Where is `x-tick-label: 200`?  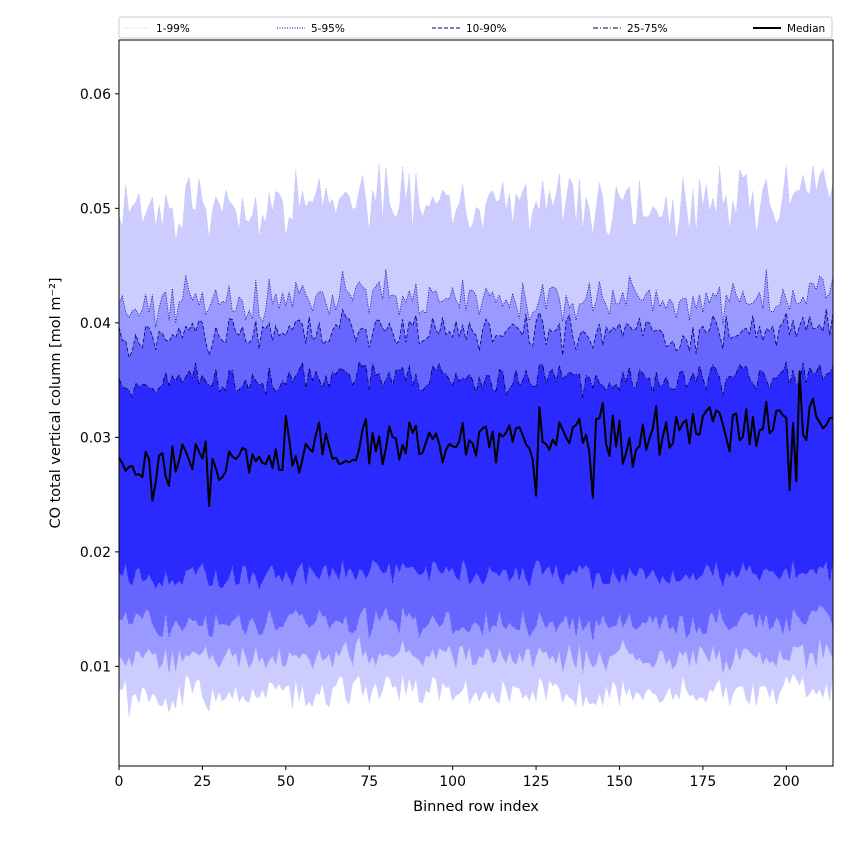
x-tick-label: 200 is located at coordinates (786, 782).